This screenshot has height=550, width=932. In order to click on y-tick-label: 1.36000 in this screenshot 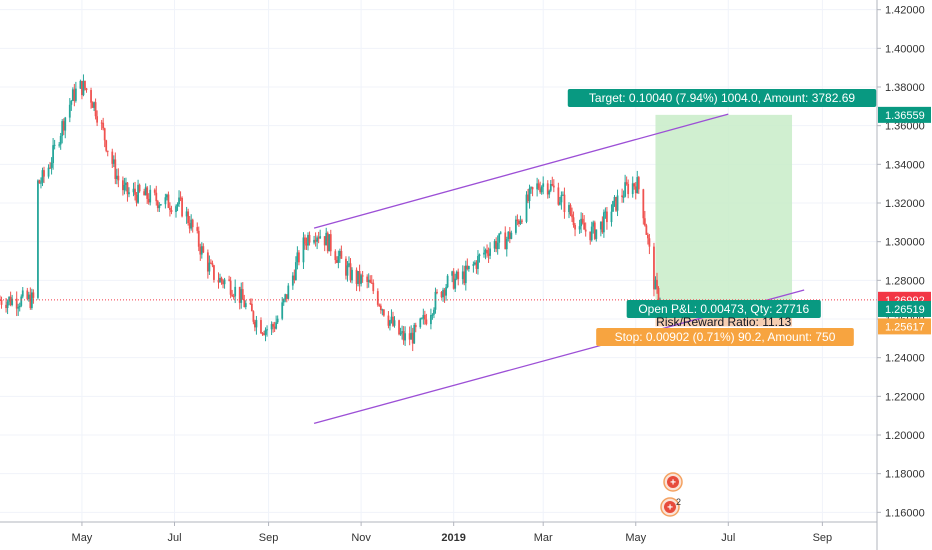, I will do `click(905, 127)`.